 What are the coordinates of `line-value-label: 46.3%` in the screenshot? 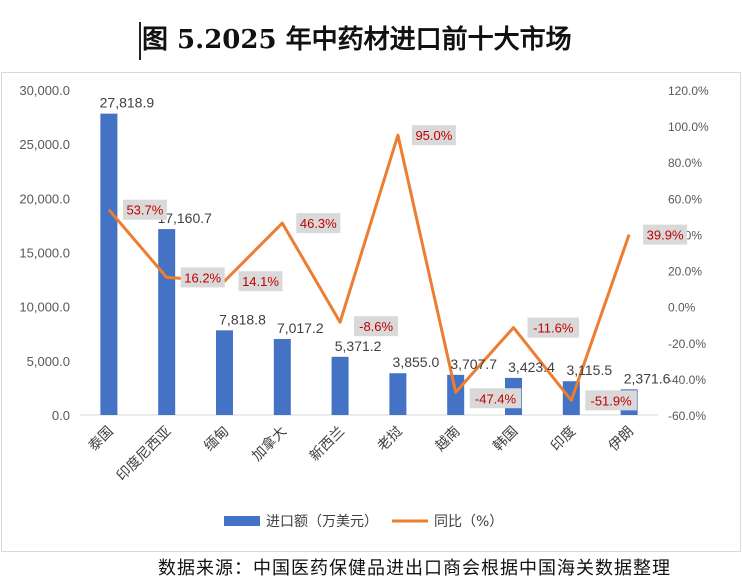 It's located at (318, 223).